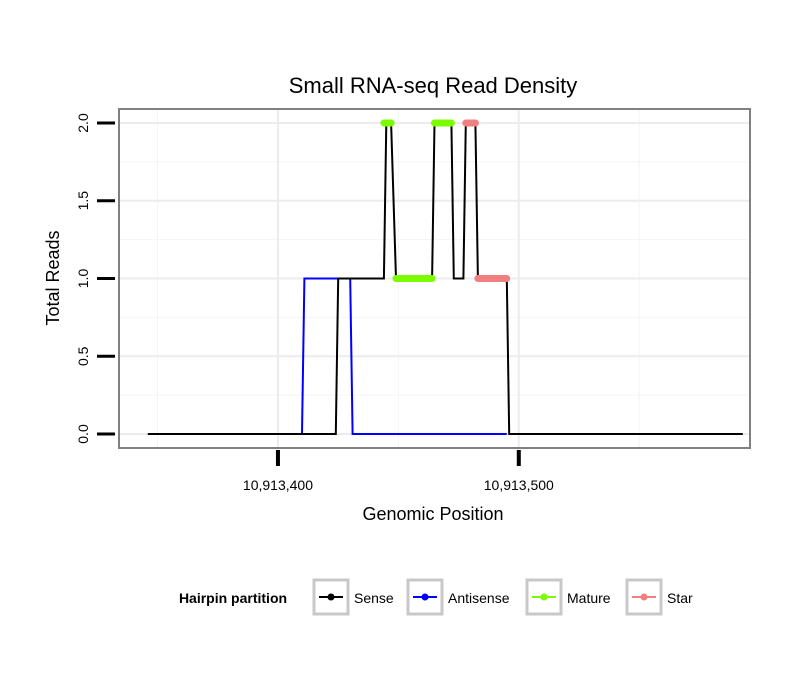  Describe the element at coordinates (680, 598) in the screenshot. I see `legend-label: Star` at that location.